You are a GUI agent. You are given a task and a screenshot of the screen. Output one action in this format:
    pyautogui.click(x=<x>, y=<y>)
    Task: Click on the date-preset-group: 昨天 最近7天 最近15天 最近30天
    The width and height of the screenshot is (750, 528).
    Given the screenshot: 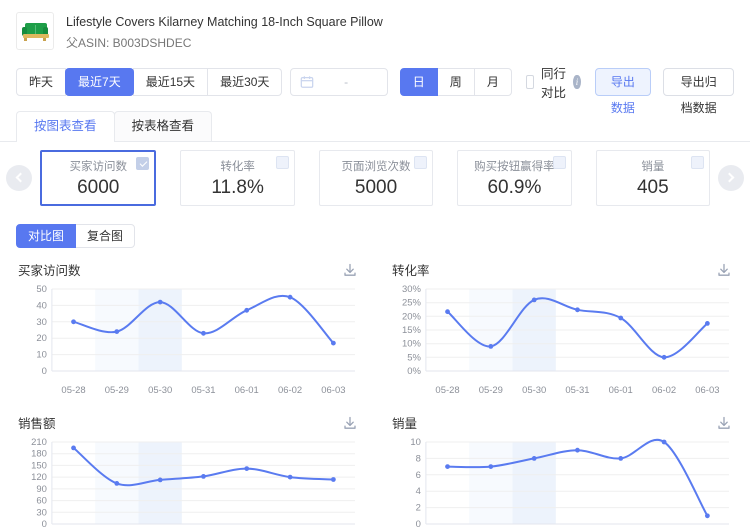 What is the action you would take?
    pyautogui.click(x=149, y=82)
    